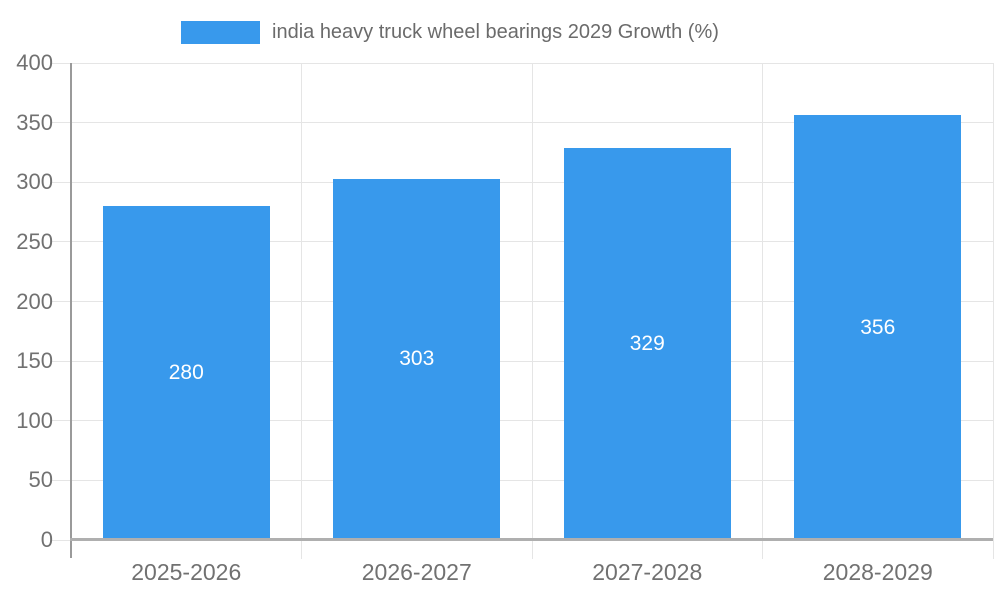  Describe the element at coordinates (34, 361) in the screenshot. I see `y-axis-tick-label: 150` at that location.